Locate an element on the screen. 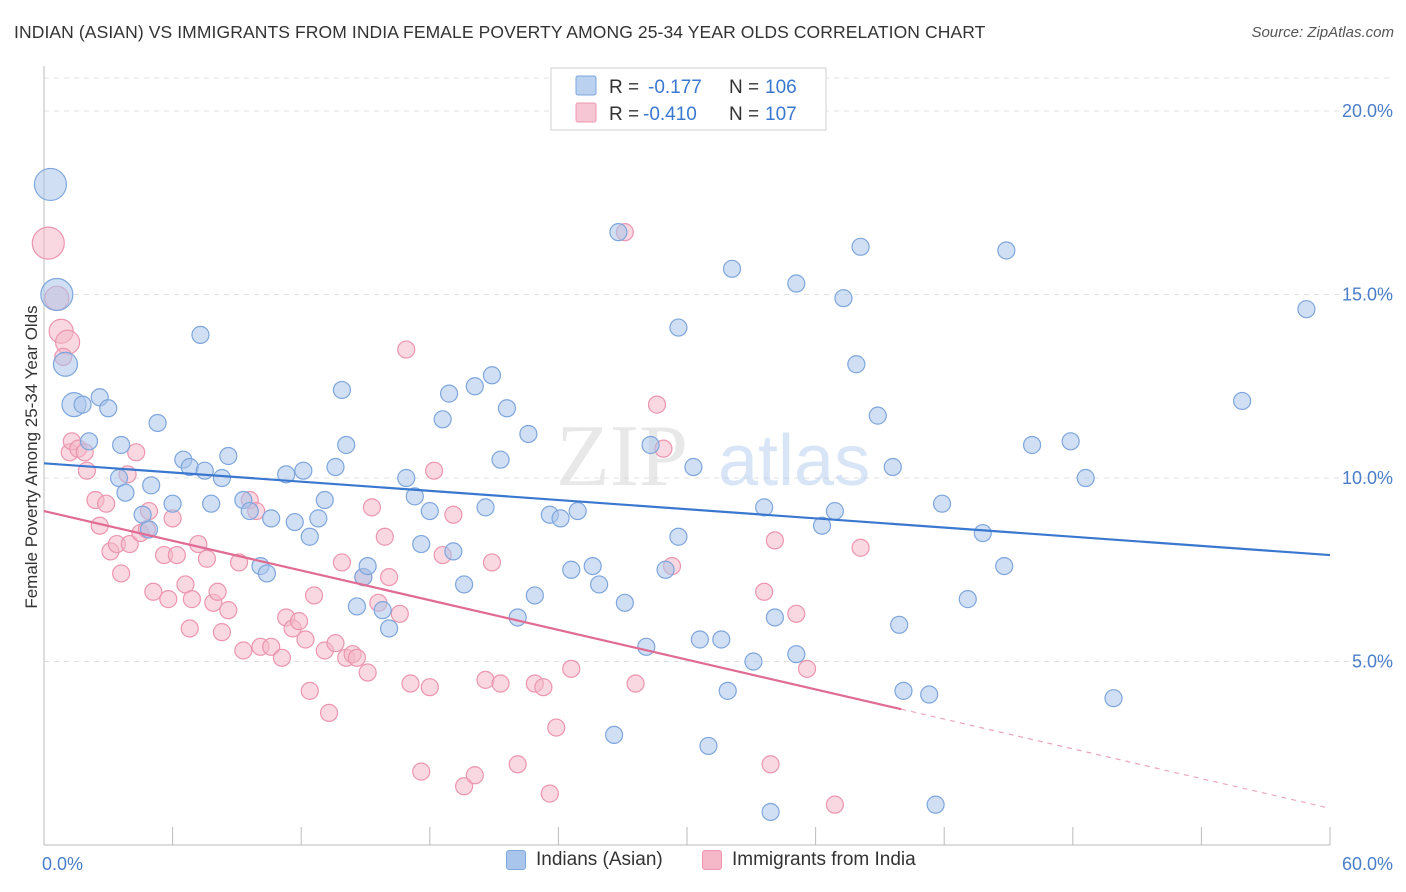 The height and width of the screenshot is (892, 1406). legend-swatch-indians-asian is located at coordinates (516, 860).